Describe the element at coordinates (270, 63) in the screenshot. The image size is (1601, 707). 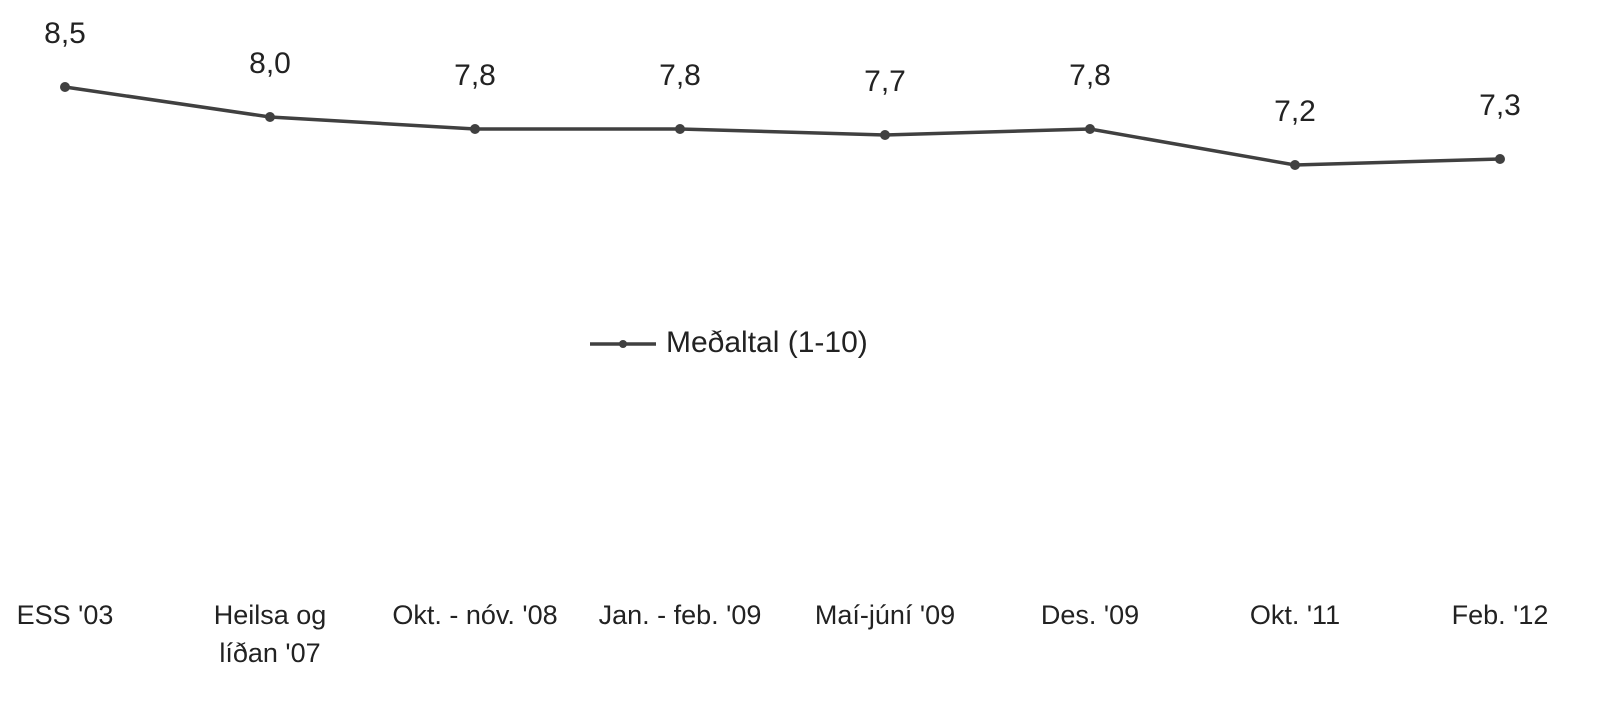
I see `data-label: 8,0` at that location.